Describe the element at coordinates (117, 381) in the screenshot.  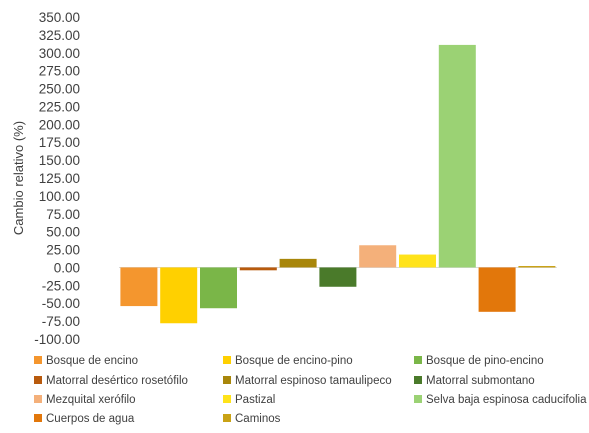
I see `legend-label: Matorral desértico rosetófilo` at that location.